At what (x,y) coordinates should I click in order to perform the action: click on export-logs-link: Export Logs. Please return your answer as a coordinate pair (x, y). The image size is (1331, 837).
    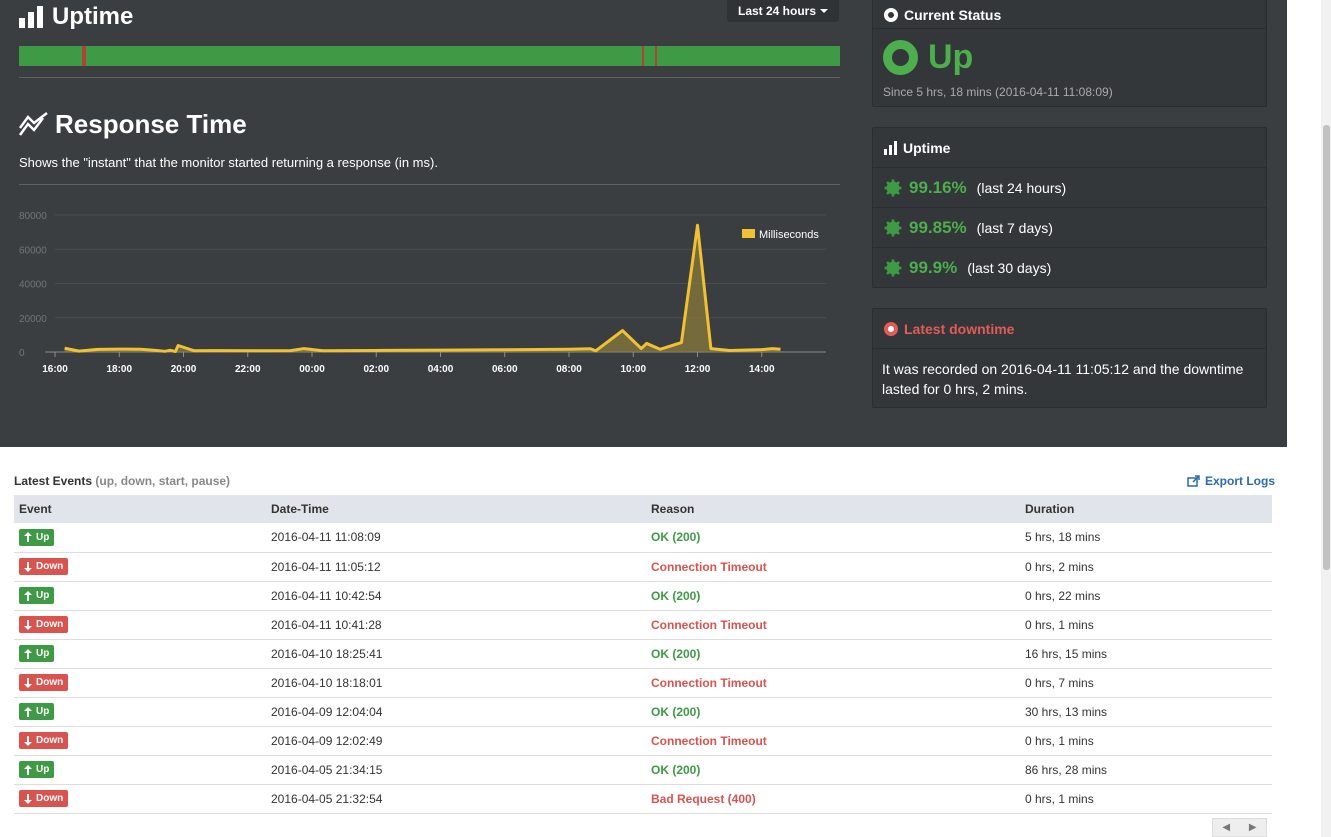
    Looking at the image, I should click on (1231, 481).